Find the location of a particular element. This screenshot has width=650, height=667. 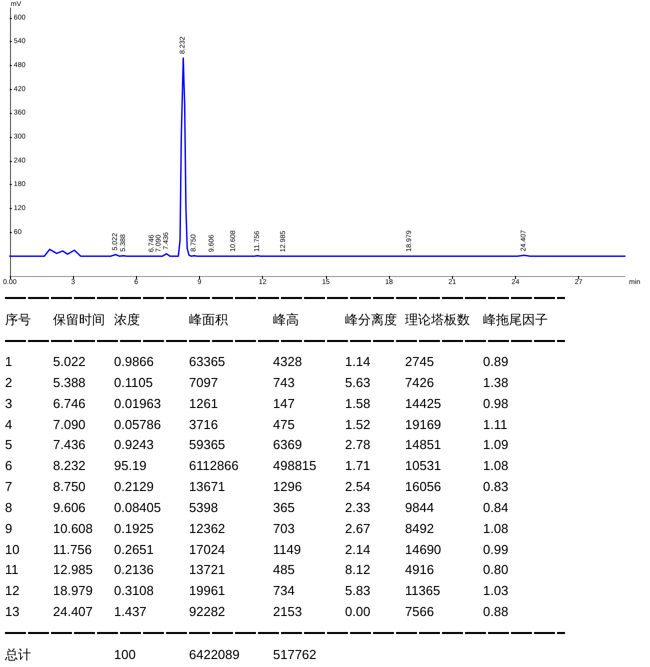

data-label: 0.1105 is located at coordinates (133, 382).